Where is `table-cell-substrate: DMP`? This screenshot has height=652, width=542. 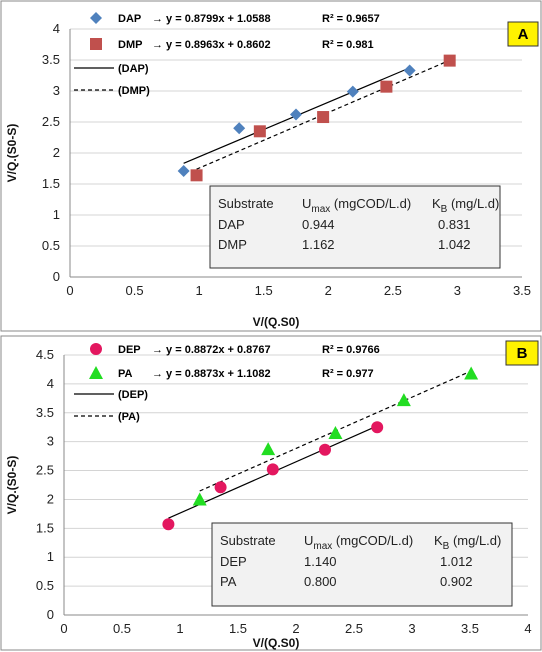 table-cell-substrate: DMP is located at coordinates (232, 244).